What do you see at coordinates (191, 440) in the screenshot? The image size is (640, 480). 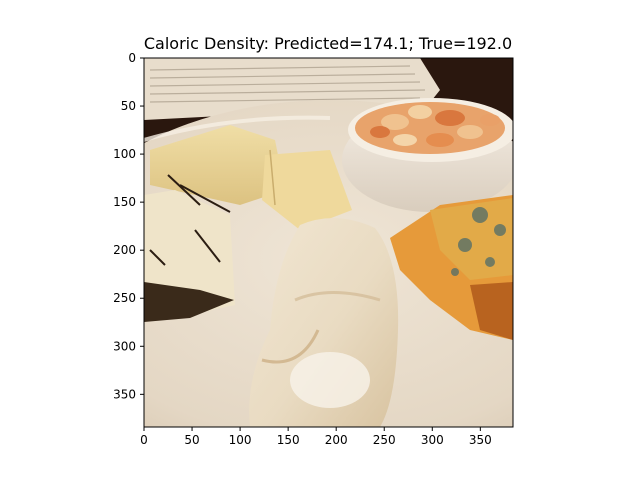 I see `x-tick-label: 50` at bounding box center [191, 440].